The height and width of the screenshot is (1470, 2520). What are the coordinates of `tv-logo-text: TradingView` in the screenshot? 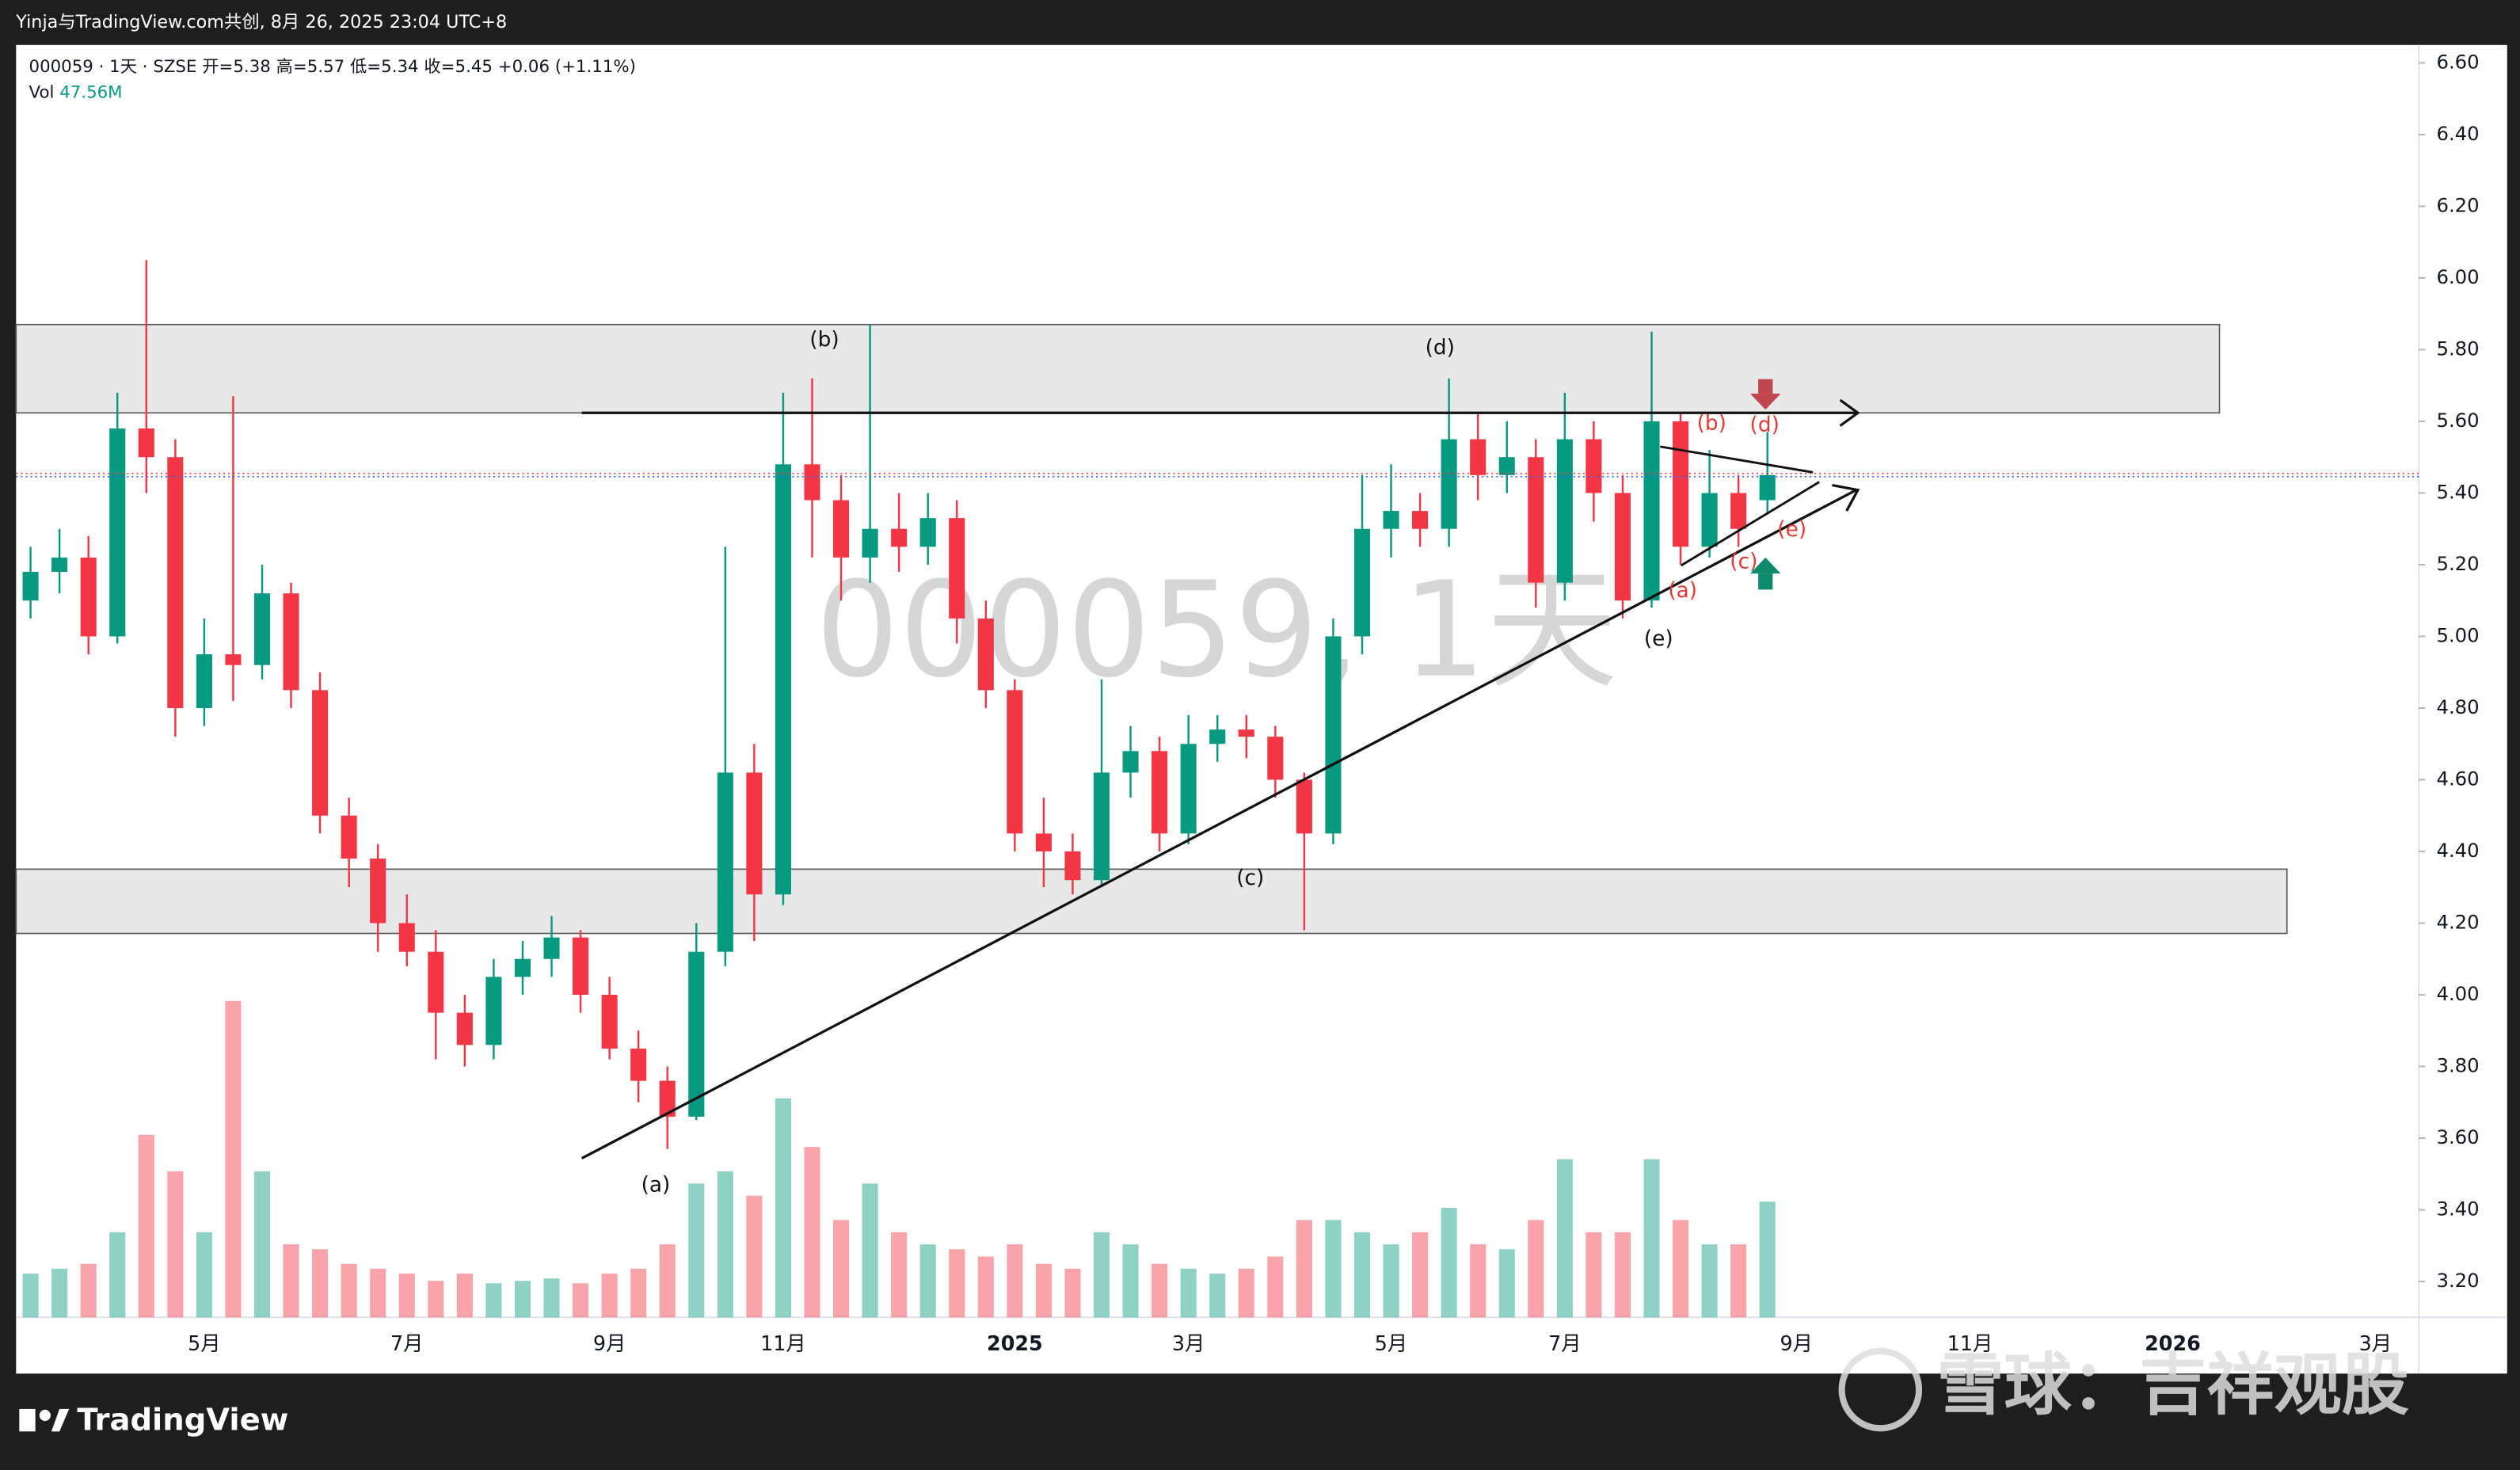 It's located at (182, 1420).